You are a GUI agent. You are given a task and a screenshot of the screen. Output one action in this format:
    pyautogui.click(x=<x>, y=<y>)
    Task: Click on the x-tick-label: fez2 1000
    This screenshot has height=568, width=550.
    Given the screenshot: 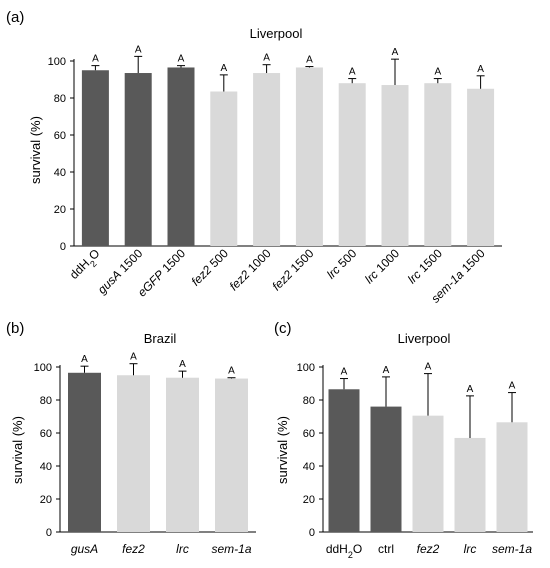 What is the action you would take?
    pyautogui.click(x=250, y=269)
    